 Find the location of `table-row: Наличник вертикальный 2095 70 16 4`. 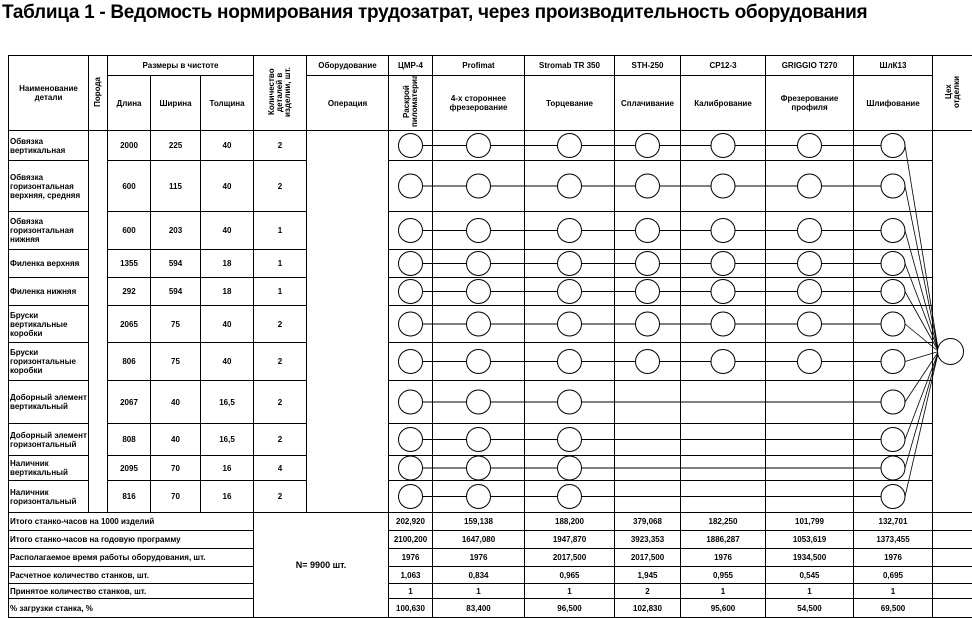

table-row: Наличник вертикальный 2095 70 16 4 is located at coordinates (490, 468).